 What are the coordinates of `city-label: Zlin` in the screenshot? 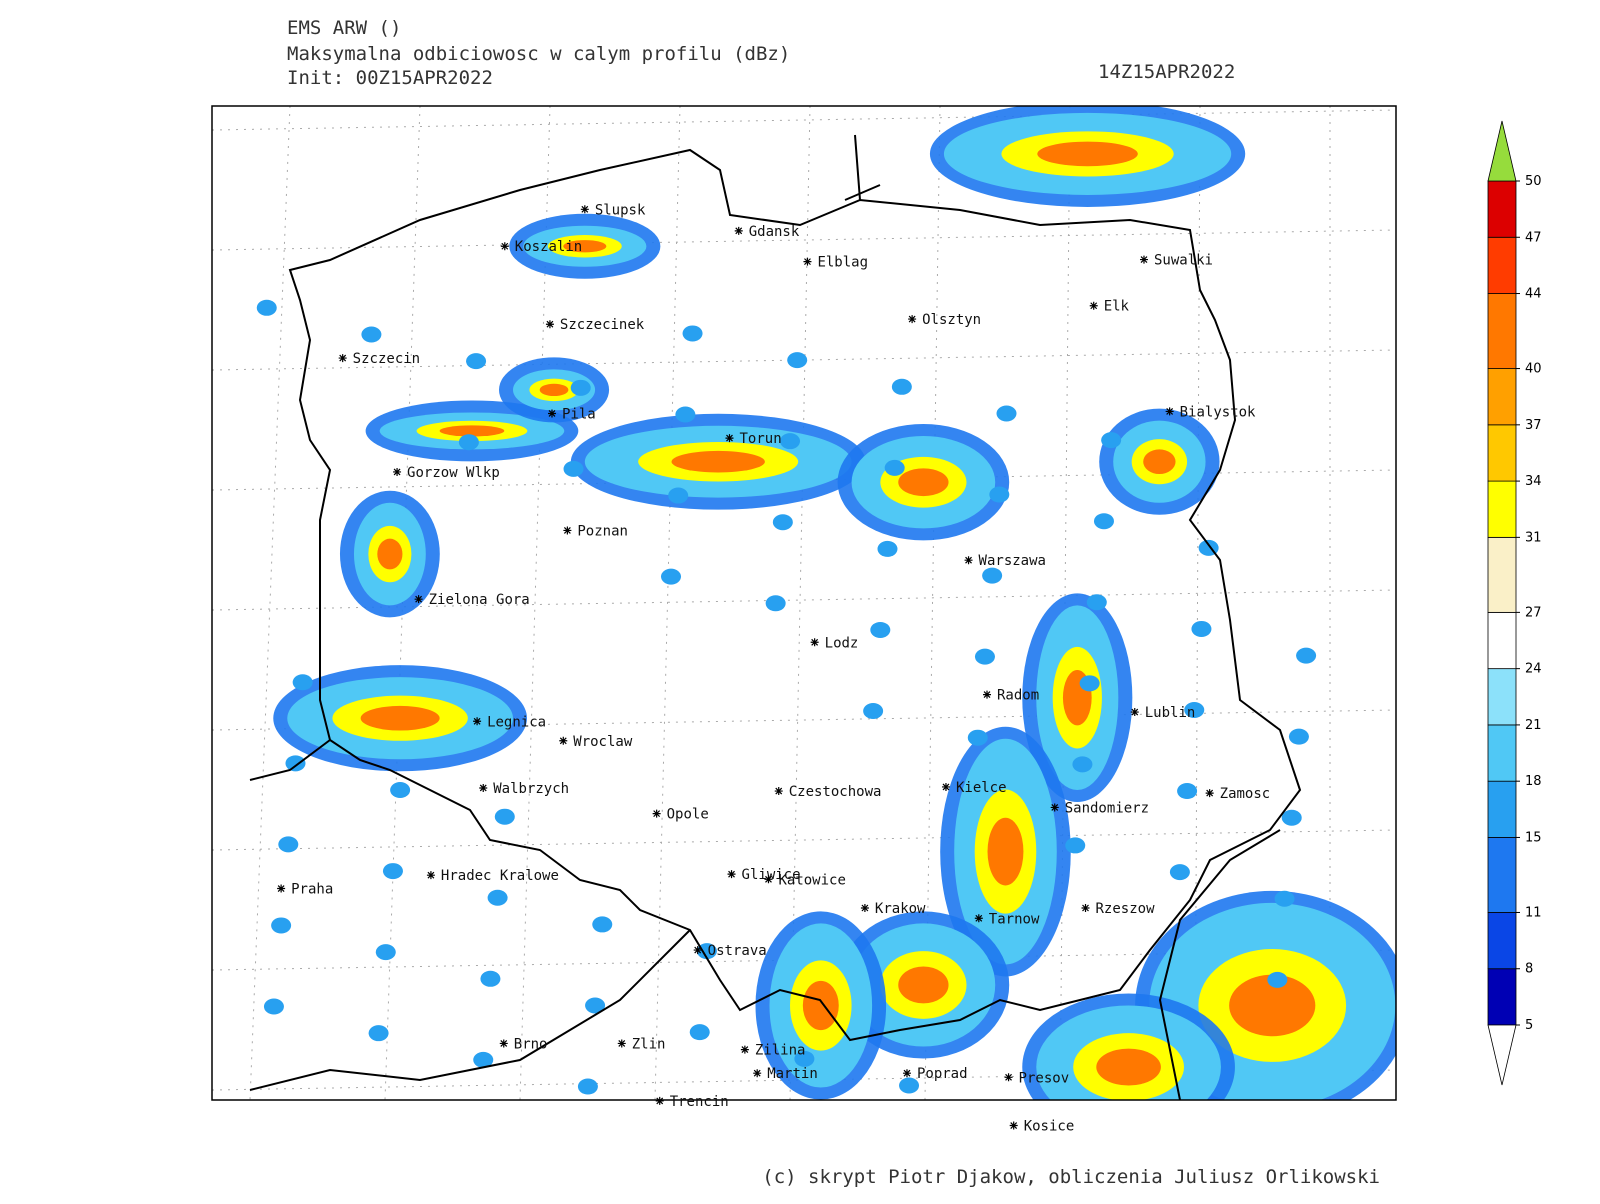 It's located at (649, 1044).